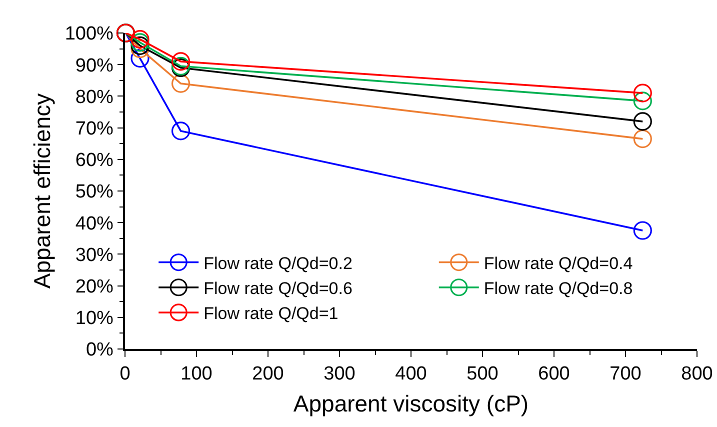 The width and height of the screenshot is (717, 427). Describe the element at coordinates (278, 263) in the screenshot. I see `legend-label: Flow rate Q/Qd=0.2` at that location.